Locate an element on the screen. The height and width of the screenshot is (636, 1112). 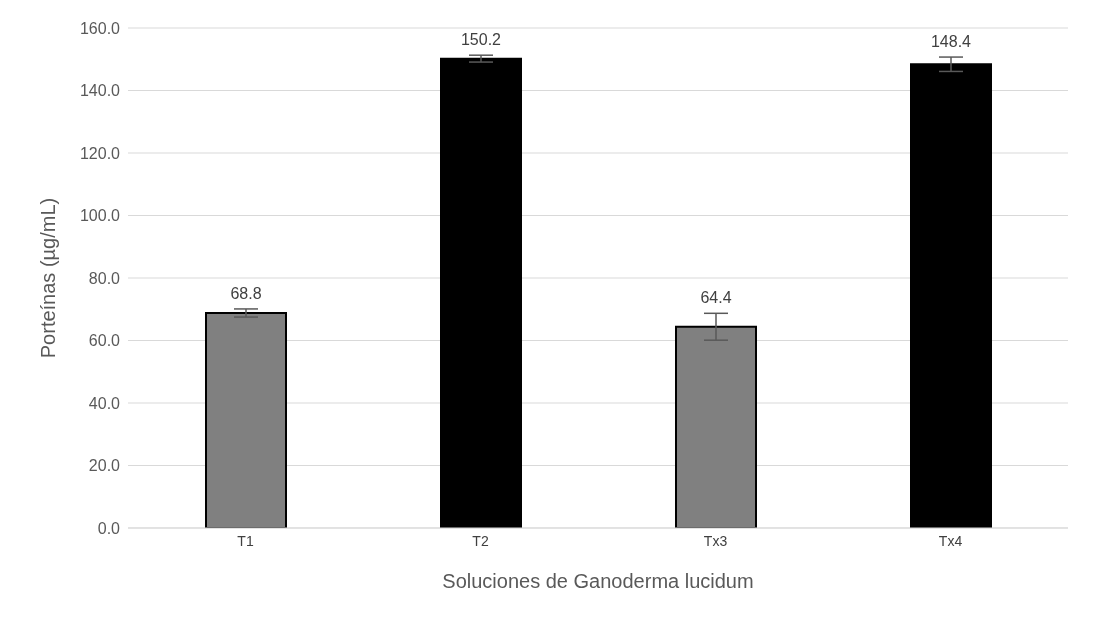
y-tick-label: 140.0 is located at coordinates (100, 91).